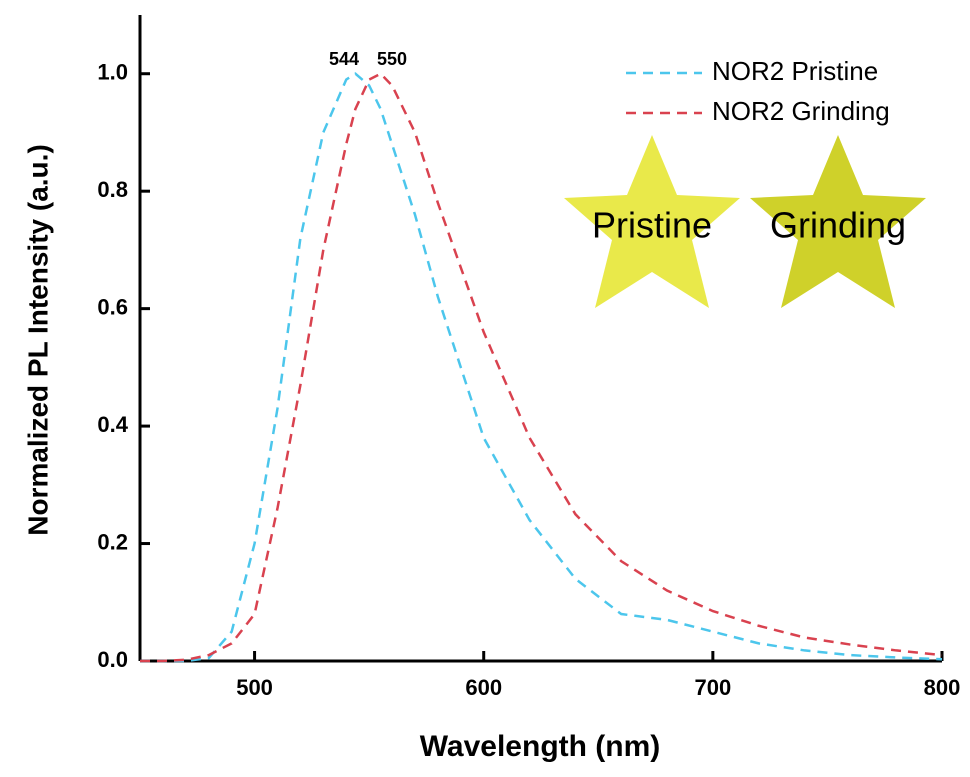 The width and height of the screenshot is (970, 777). What do you see at coordinates (838, 225) in the screenshot?
I see `inset-label: Grinding` at bounding box center [838, 225].